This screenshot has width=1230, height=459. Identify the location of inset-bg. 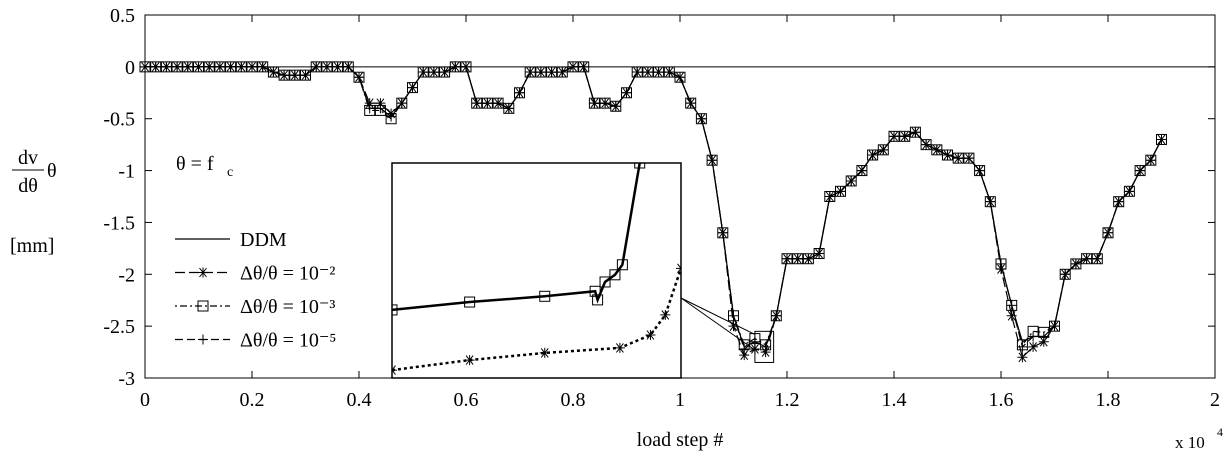
(536, 270).